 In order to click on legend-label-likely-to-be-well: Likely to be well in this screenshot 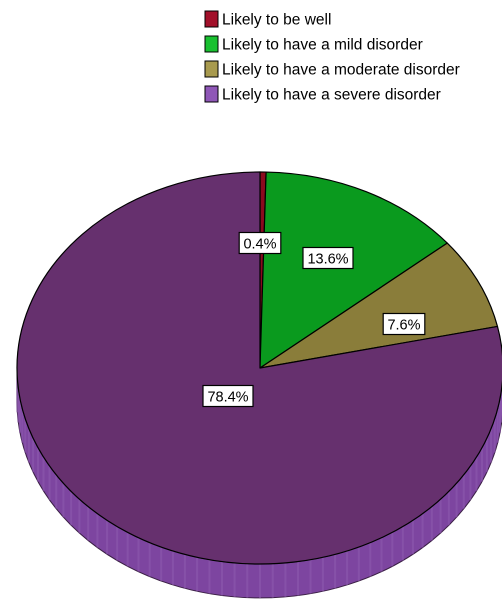, I will do `click(276, 20)`.